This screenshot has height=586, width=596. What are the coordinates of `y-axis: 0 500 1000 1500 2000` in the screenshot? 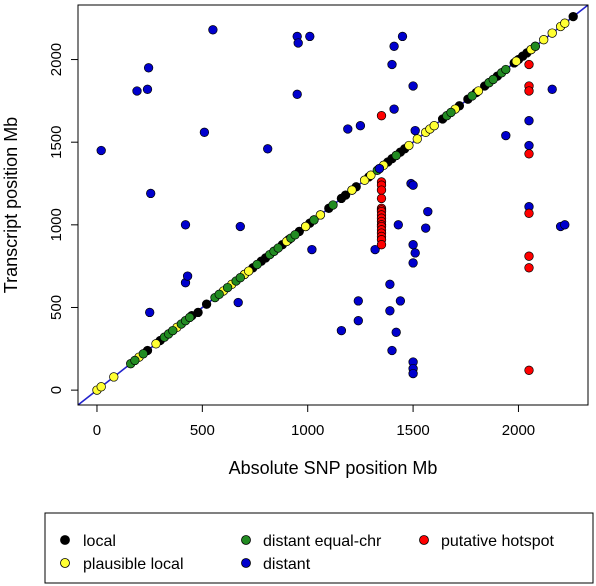 It's located at (63, 218).